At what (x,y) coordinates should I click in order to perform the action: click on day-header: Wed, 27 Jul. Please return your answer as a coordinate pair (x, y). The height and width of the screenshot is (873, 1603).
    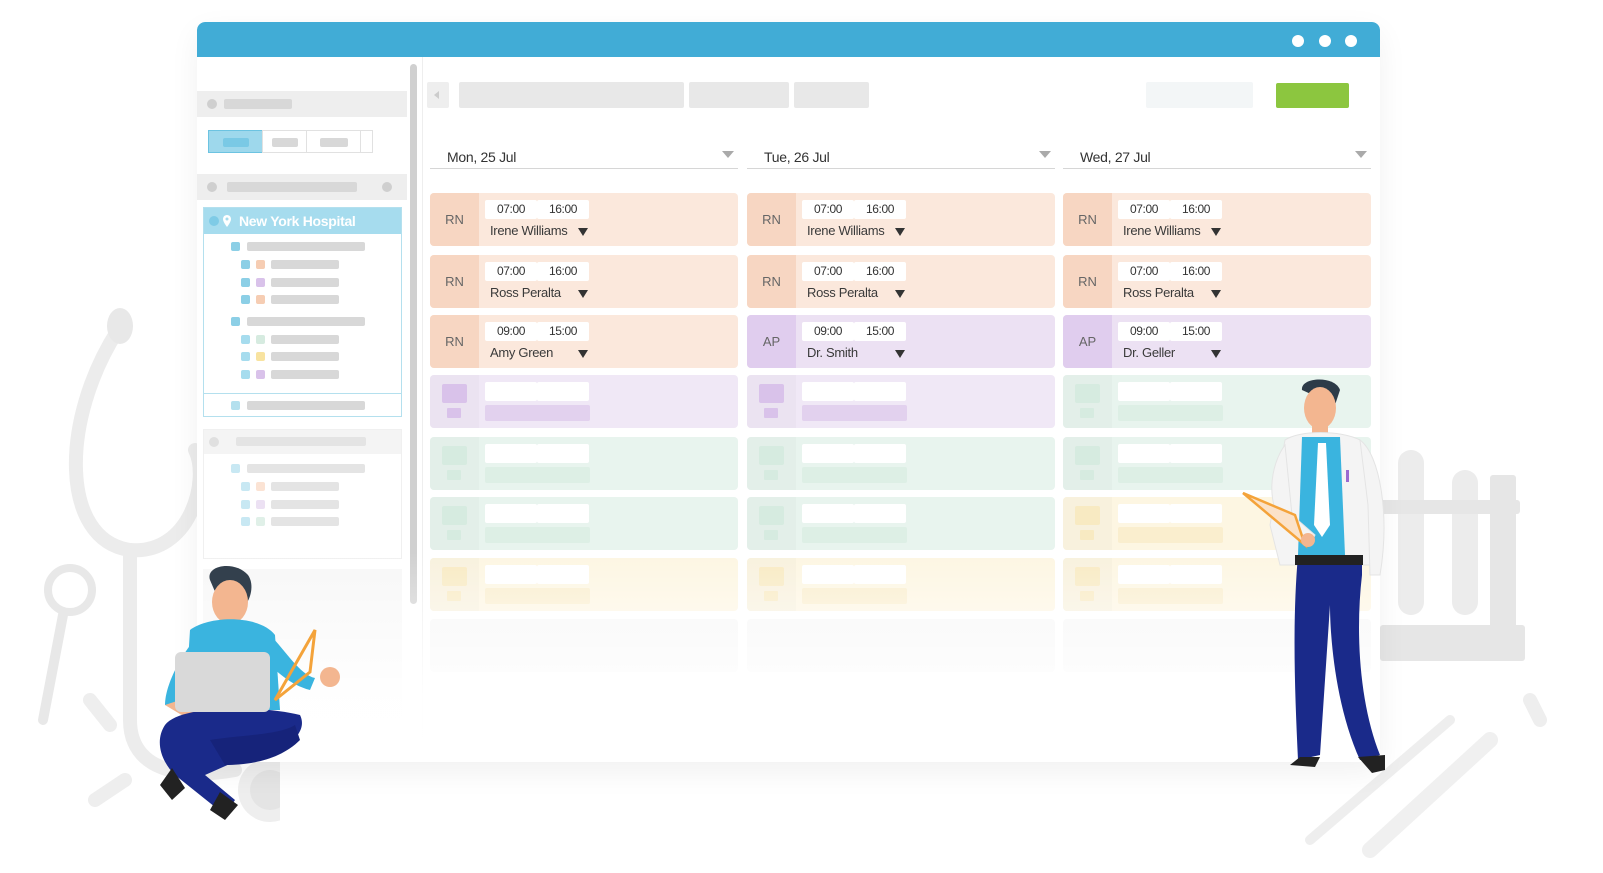
    Looking at the image, I should click on (1217, 153).